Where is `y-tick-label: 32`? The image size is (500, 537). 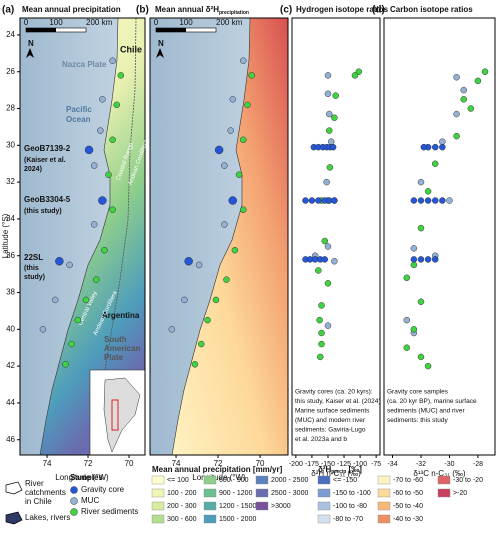
y-tick-label: 32 is located at coordinates (10, 181).